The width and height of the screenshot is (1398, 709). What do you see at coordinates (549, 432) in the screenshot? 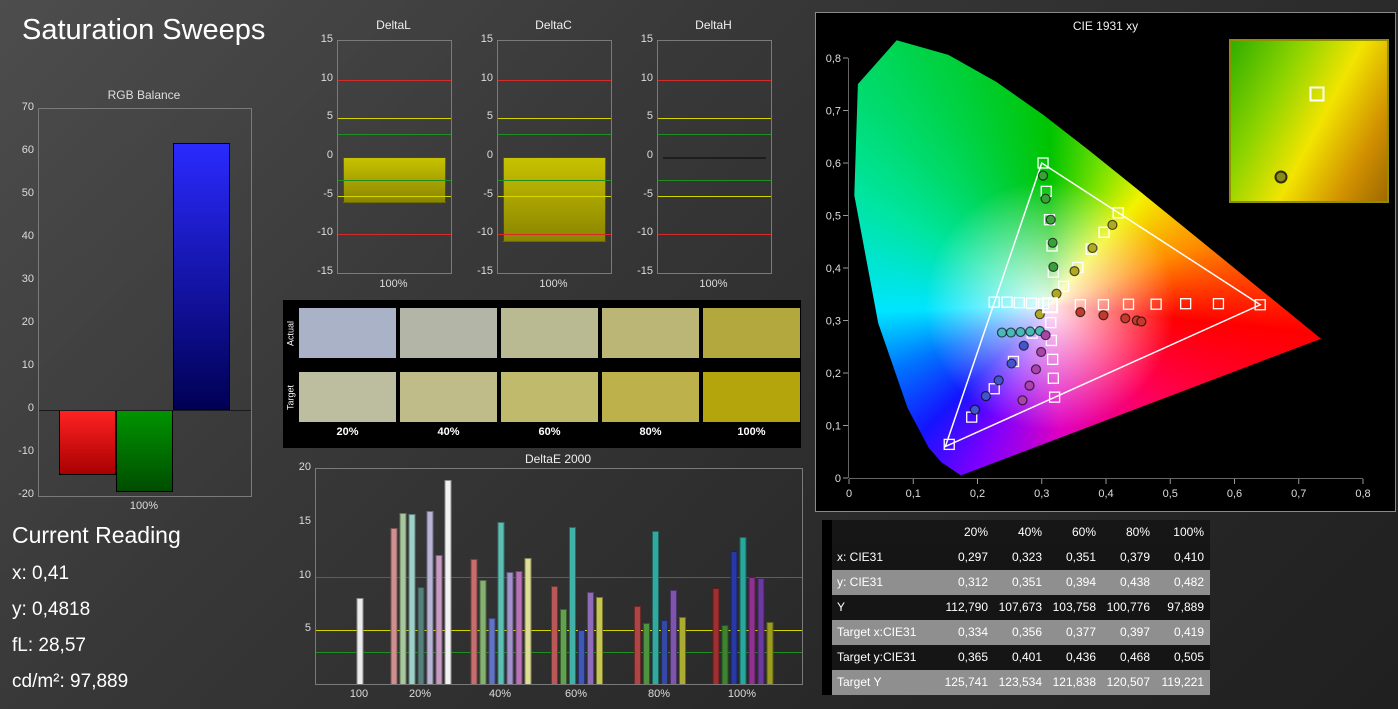
I see `swatch-col-label: 60%` at bounding box center [549, 432].